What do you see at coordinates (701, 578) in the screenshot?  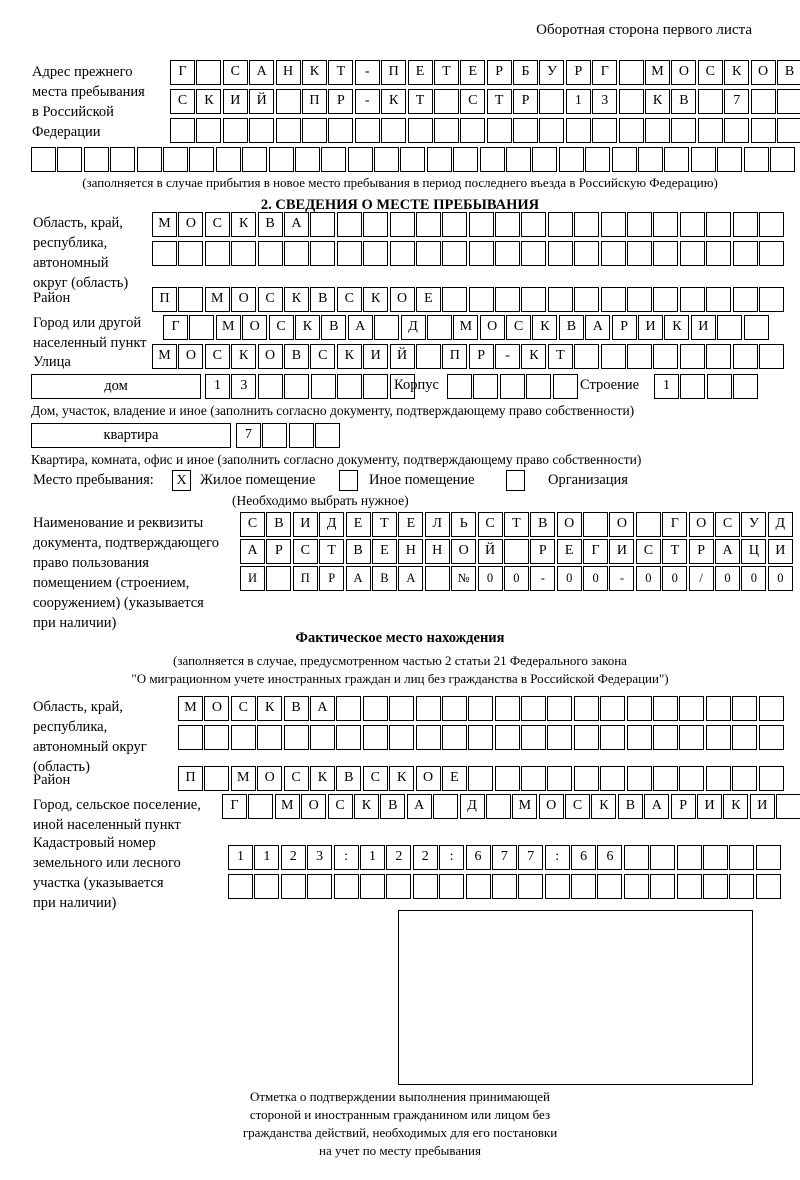 I see `char-cell: /` at bounding box center [701, 578].